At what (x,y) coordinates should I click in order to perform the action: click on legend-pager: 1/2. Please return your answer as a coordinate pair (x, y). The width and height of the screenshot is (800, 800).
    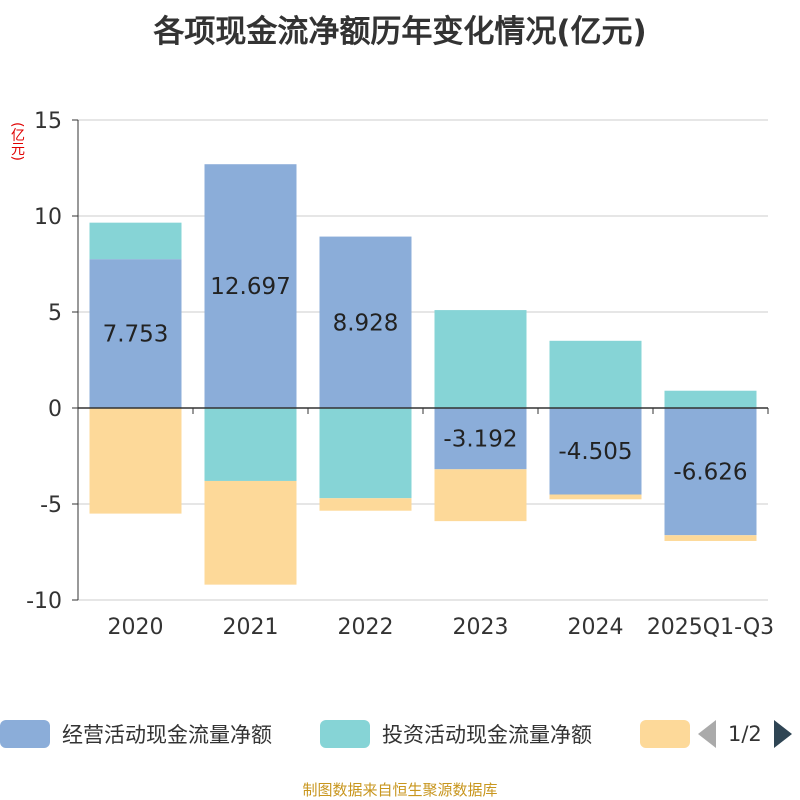
    Looking at the image, I should click on (745, 734).